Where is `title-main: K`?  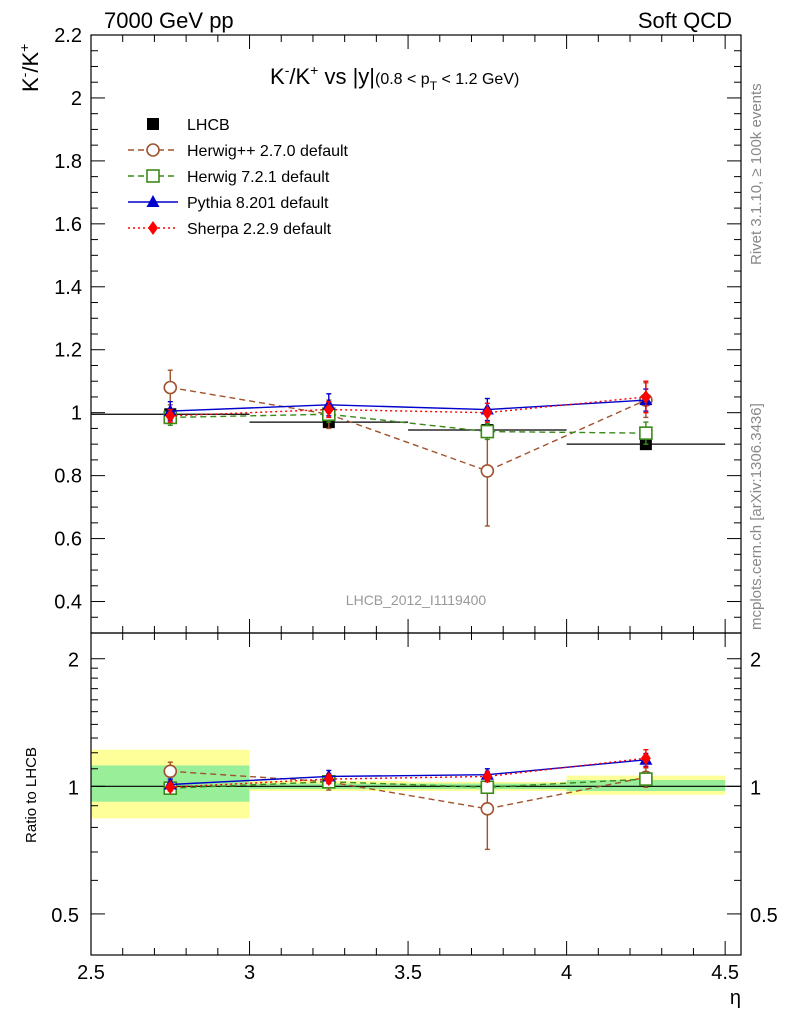 title-main: K is located at coordinates (277, 76).